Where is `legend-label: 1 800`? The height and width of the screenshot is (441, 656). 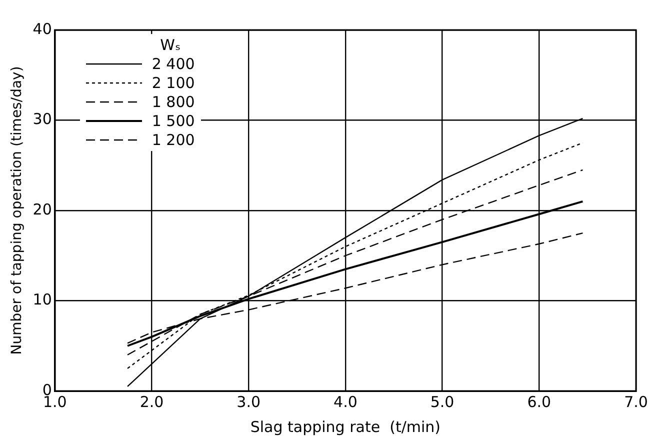
legend-label: 1 800 is located at coordinates (173, 101).